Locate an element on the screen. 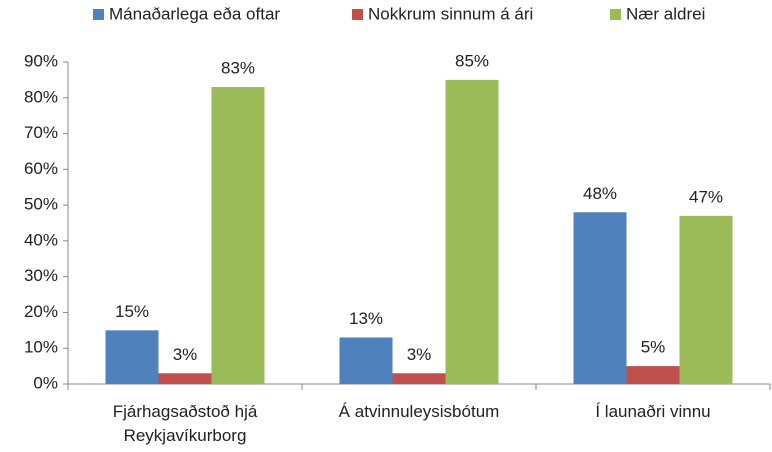 This screenshot has width=772, height=452. y-tick-label: 50% is located at coordinates (41, 204).